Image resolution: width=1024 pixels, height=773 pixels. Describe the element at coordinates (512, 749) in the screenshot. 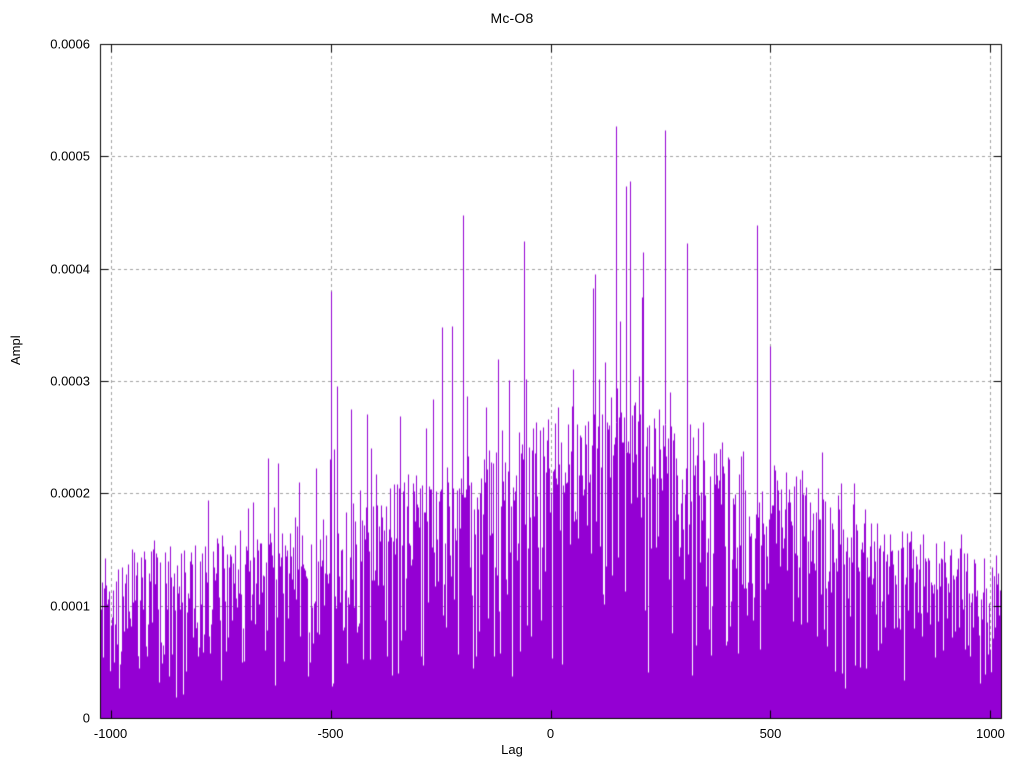

I see `x-axis-label: Lag` at that location.